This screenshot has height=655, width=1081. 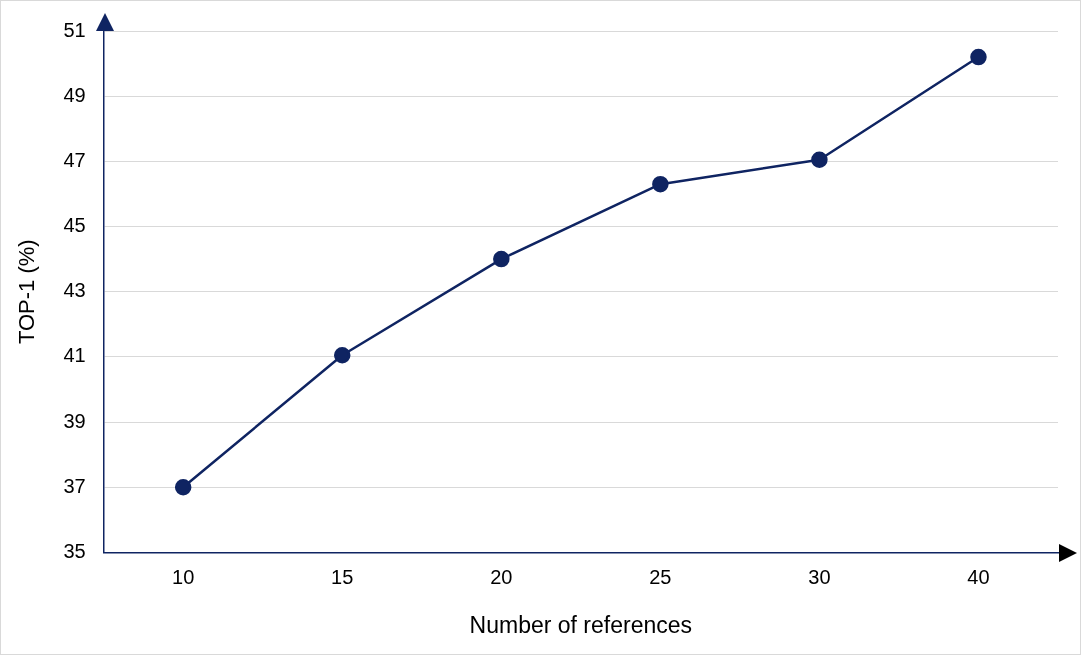 What do you see at coordinates (581, 624) in the screenshot?
I see `x-axis-title: Number of references` at bounding box center [581, 624].